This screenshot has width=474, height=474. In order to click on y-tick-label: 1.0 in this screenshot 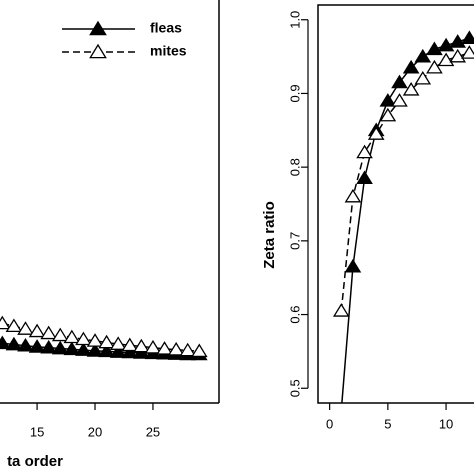, I will do `click(294, 20)`.